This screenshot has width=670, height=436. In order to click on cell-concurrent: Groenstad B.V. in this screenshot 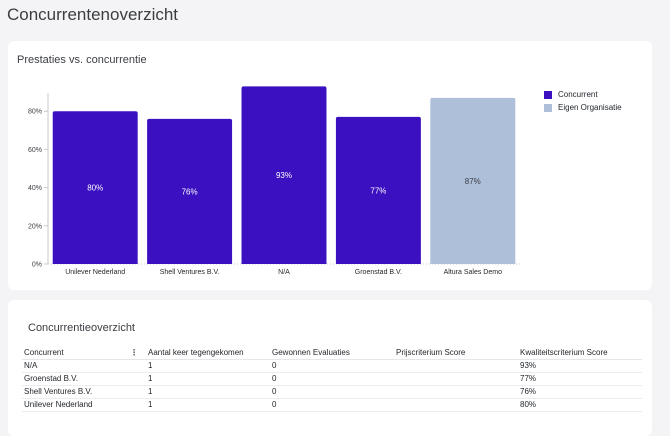, I will do `click(84, 379)`.